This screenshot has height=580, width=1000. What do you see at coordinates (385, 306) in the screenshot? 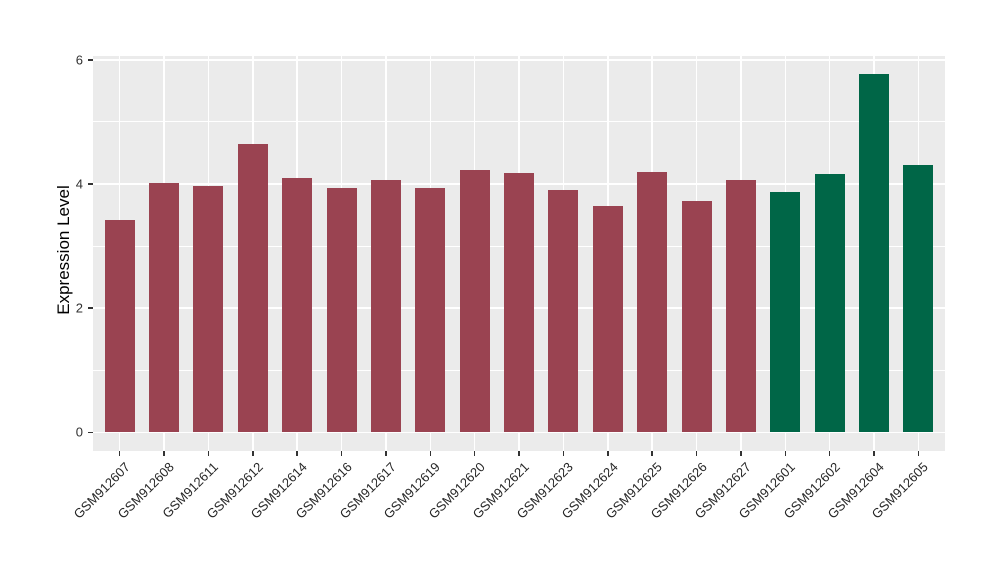
I see `bar-GSM912617` at bounding box center [385, 306].